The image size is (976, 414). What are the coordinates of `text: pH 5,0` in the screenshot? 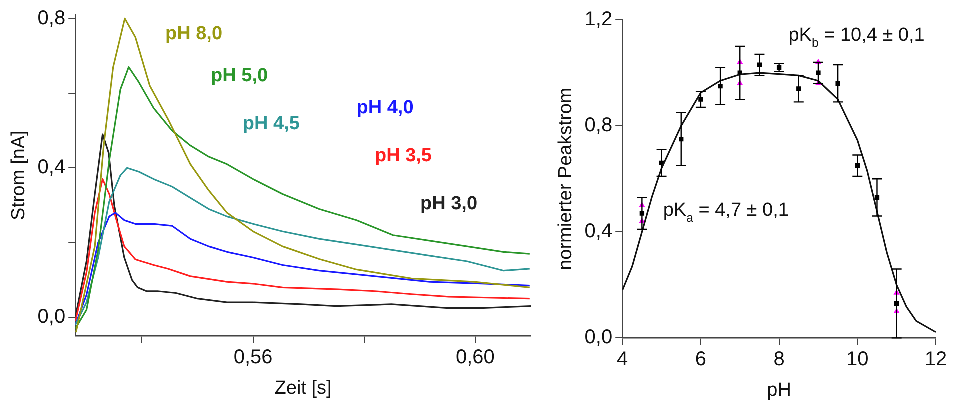 It's located at (239, 75).